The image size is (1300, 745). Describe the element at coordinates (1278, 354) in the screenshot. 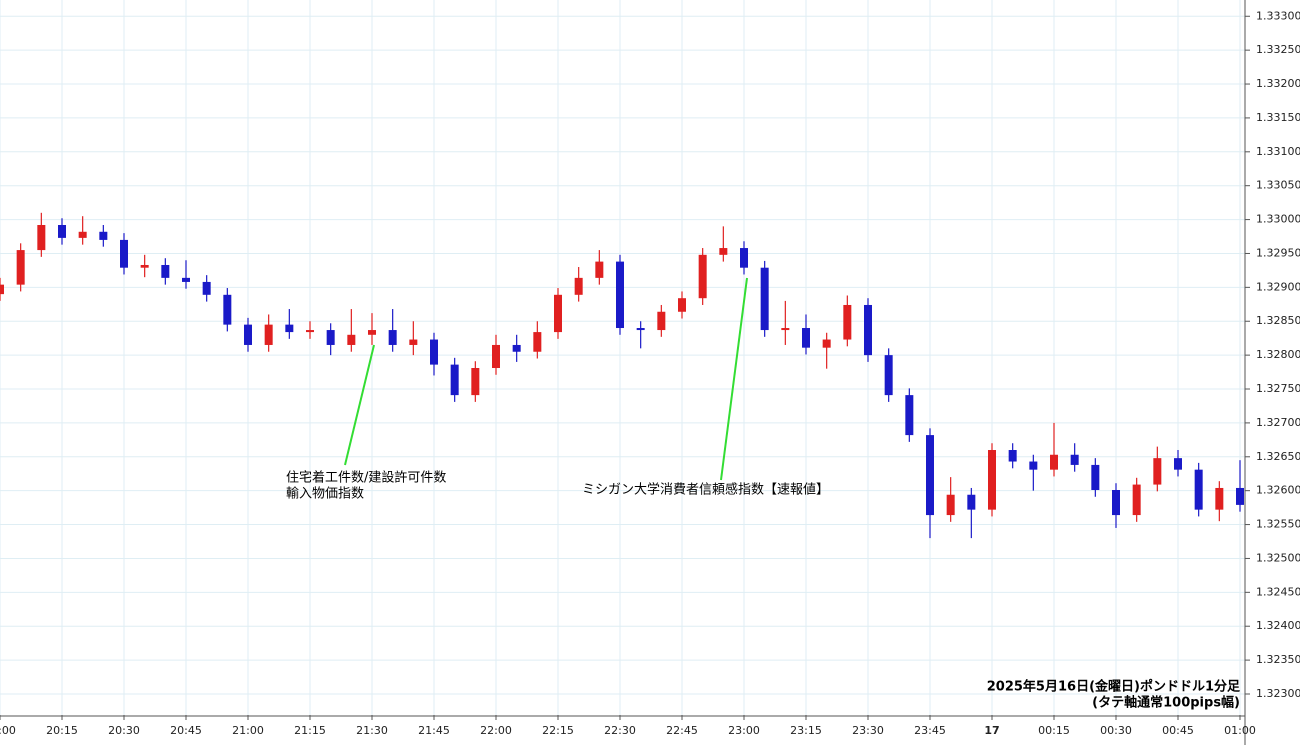

I see `y-tick-label: 1.32800` at that location.